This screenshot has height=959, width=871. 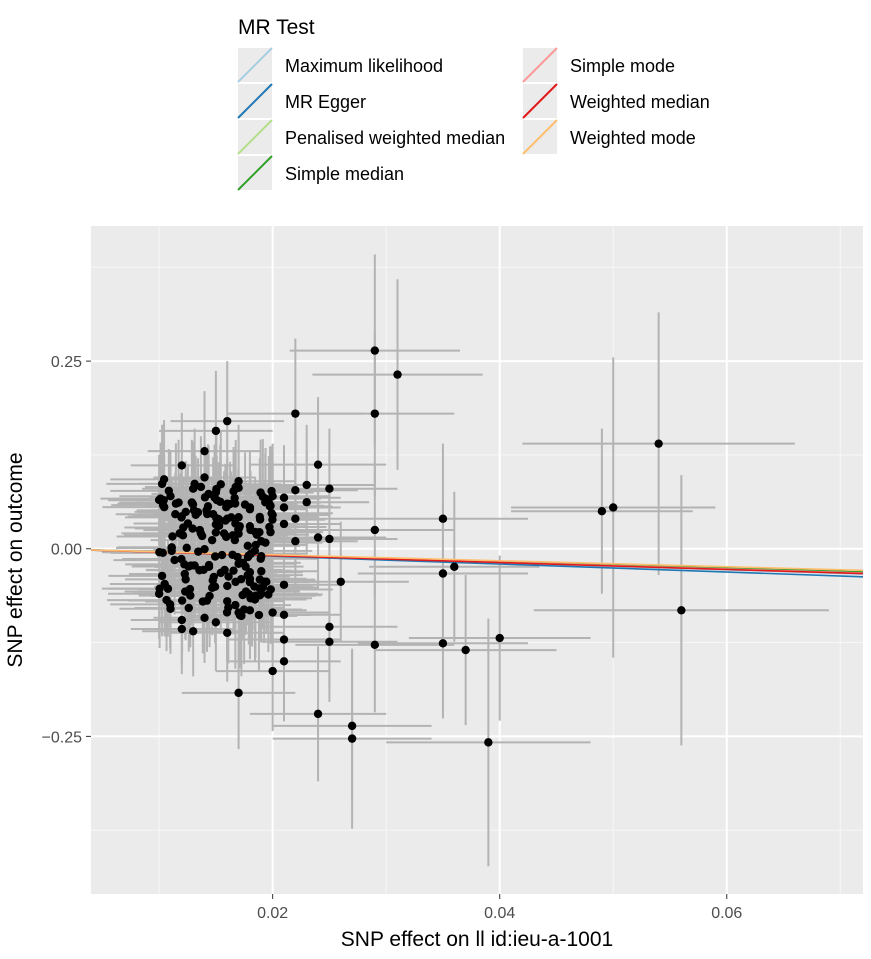 I want to click on legend-item: Maximum likelihood, so click(x=340, y=65).